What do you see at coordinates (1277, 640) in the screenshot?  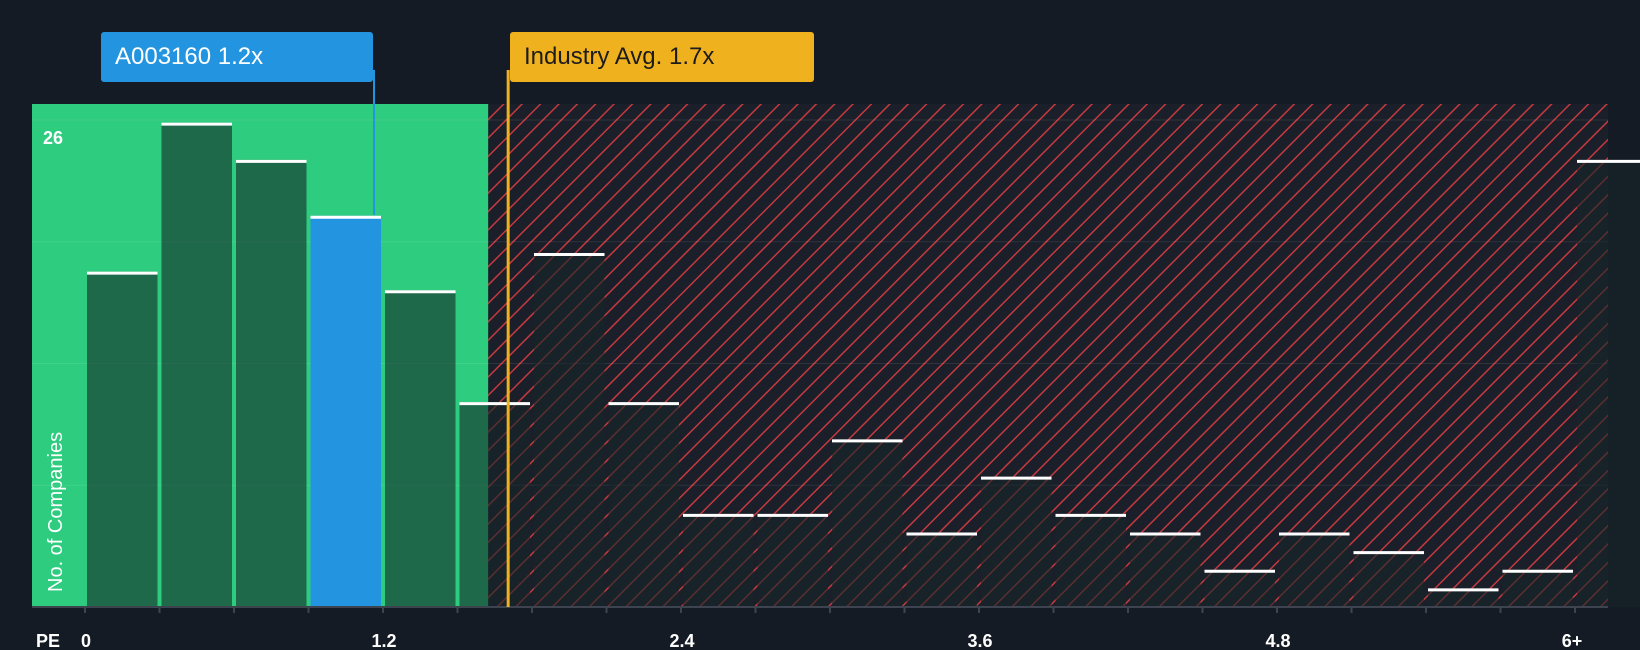 I see `x-tick-label: 4.8` at bounding box center [1277, 640].